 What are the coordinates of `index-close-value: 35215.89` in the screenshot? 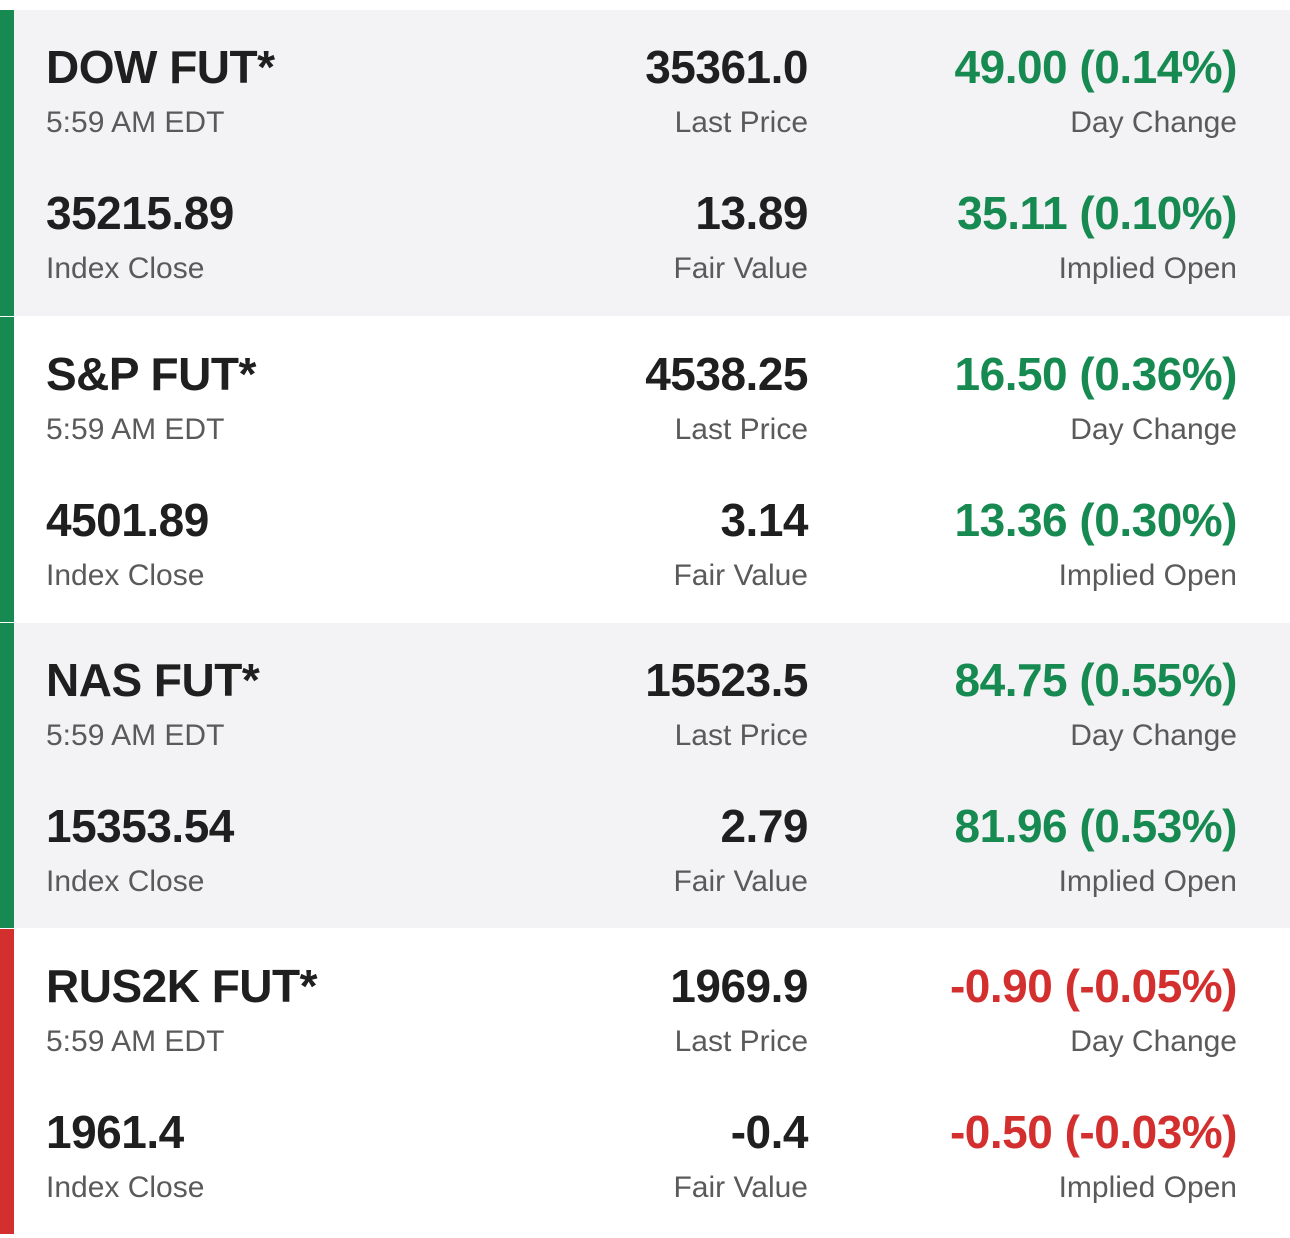 It's located at (140, 213).